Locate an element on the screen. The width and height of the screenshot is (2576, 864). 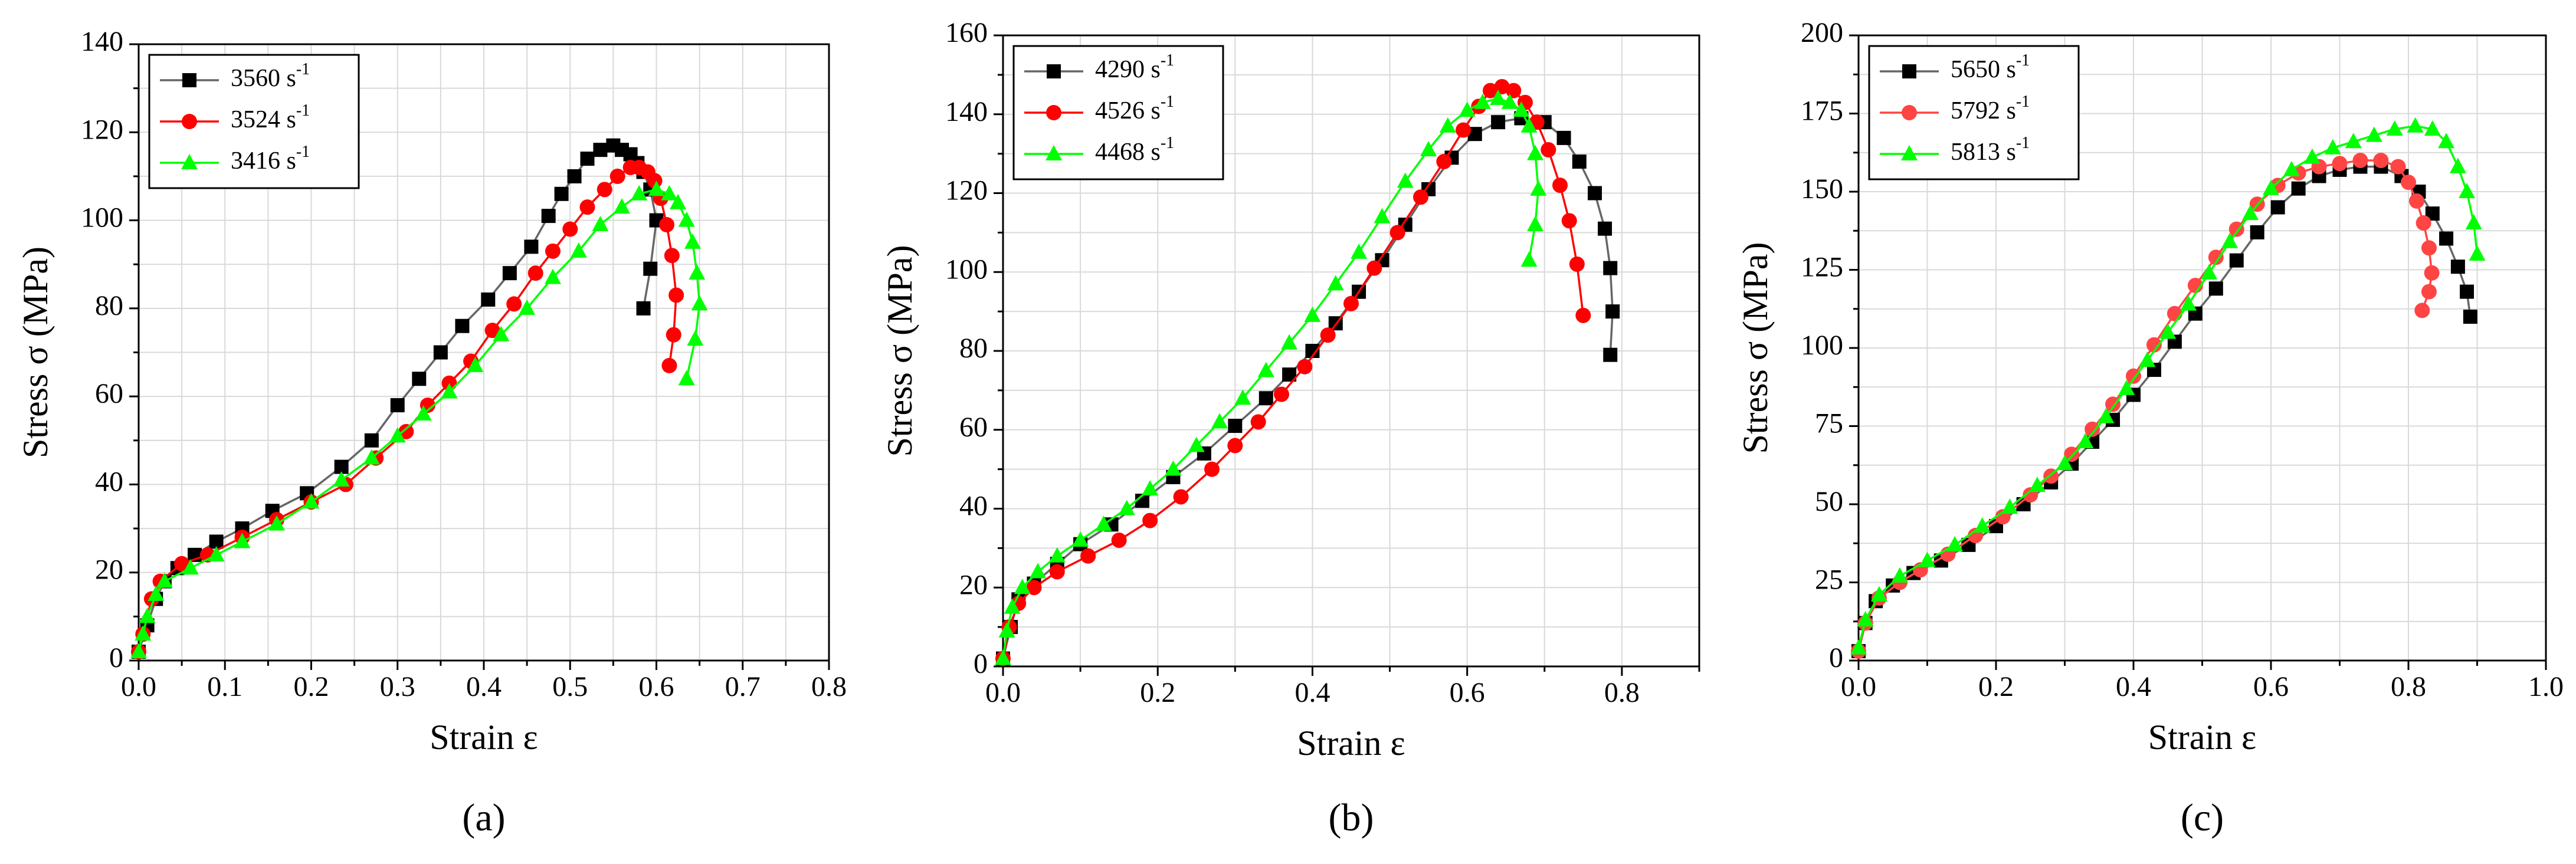
x-tick-label: 0.8 is located at coordinates (2408, 687).